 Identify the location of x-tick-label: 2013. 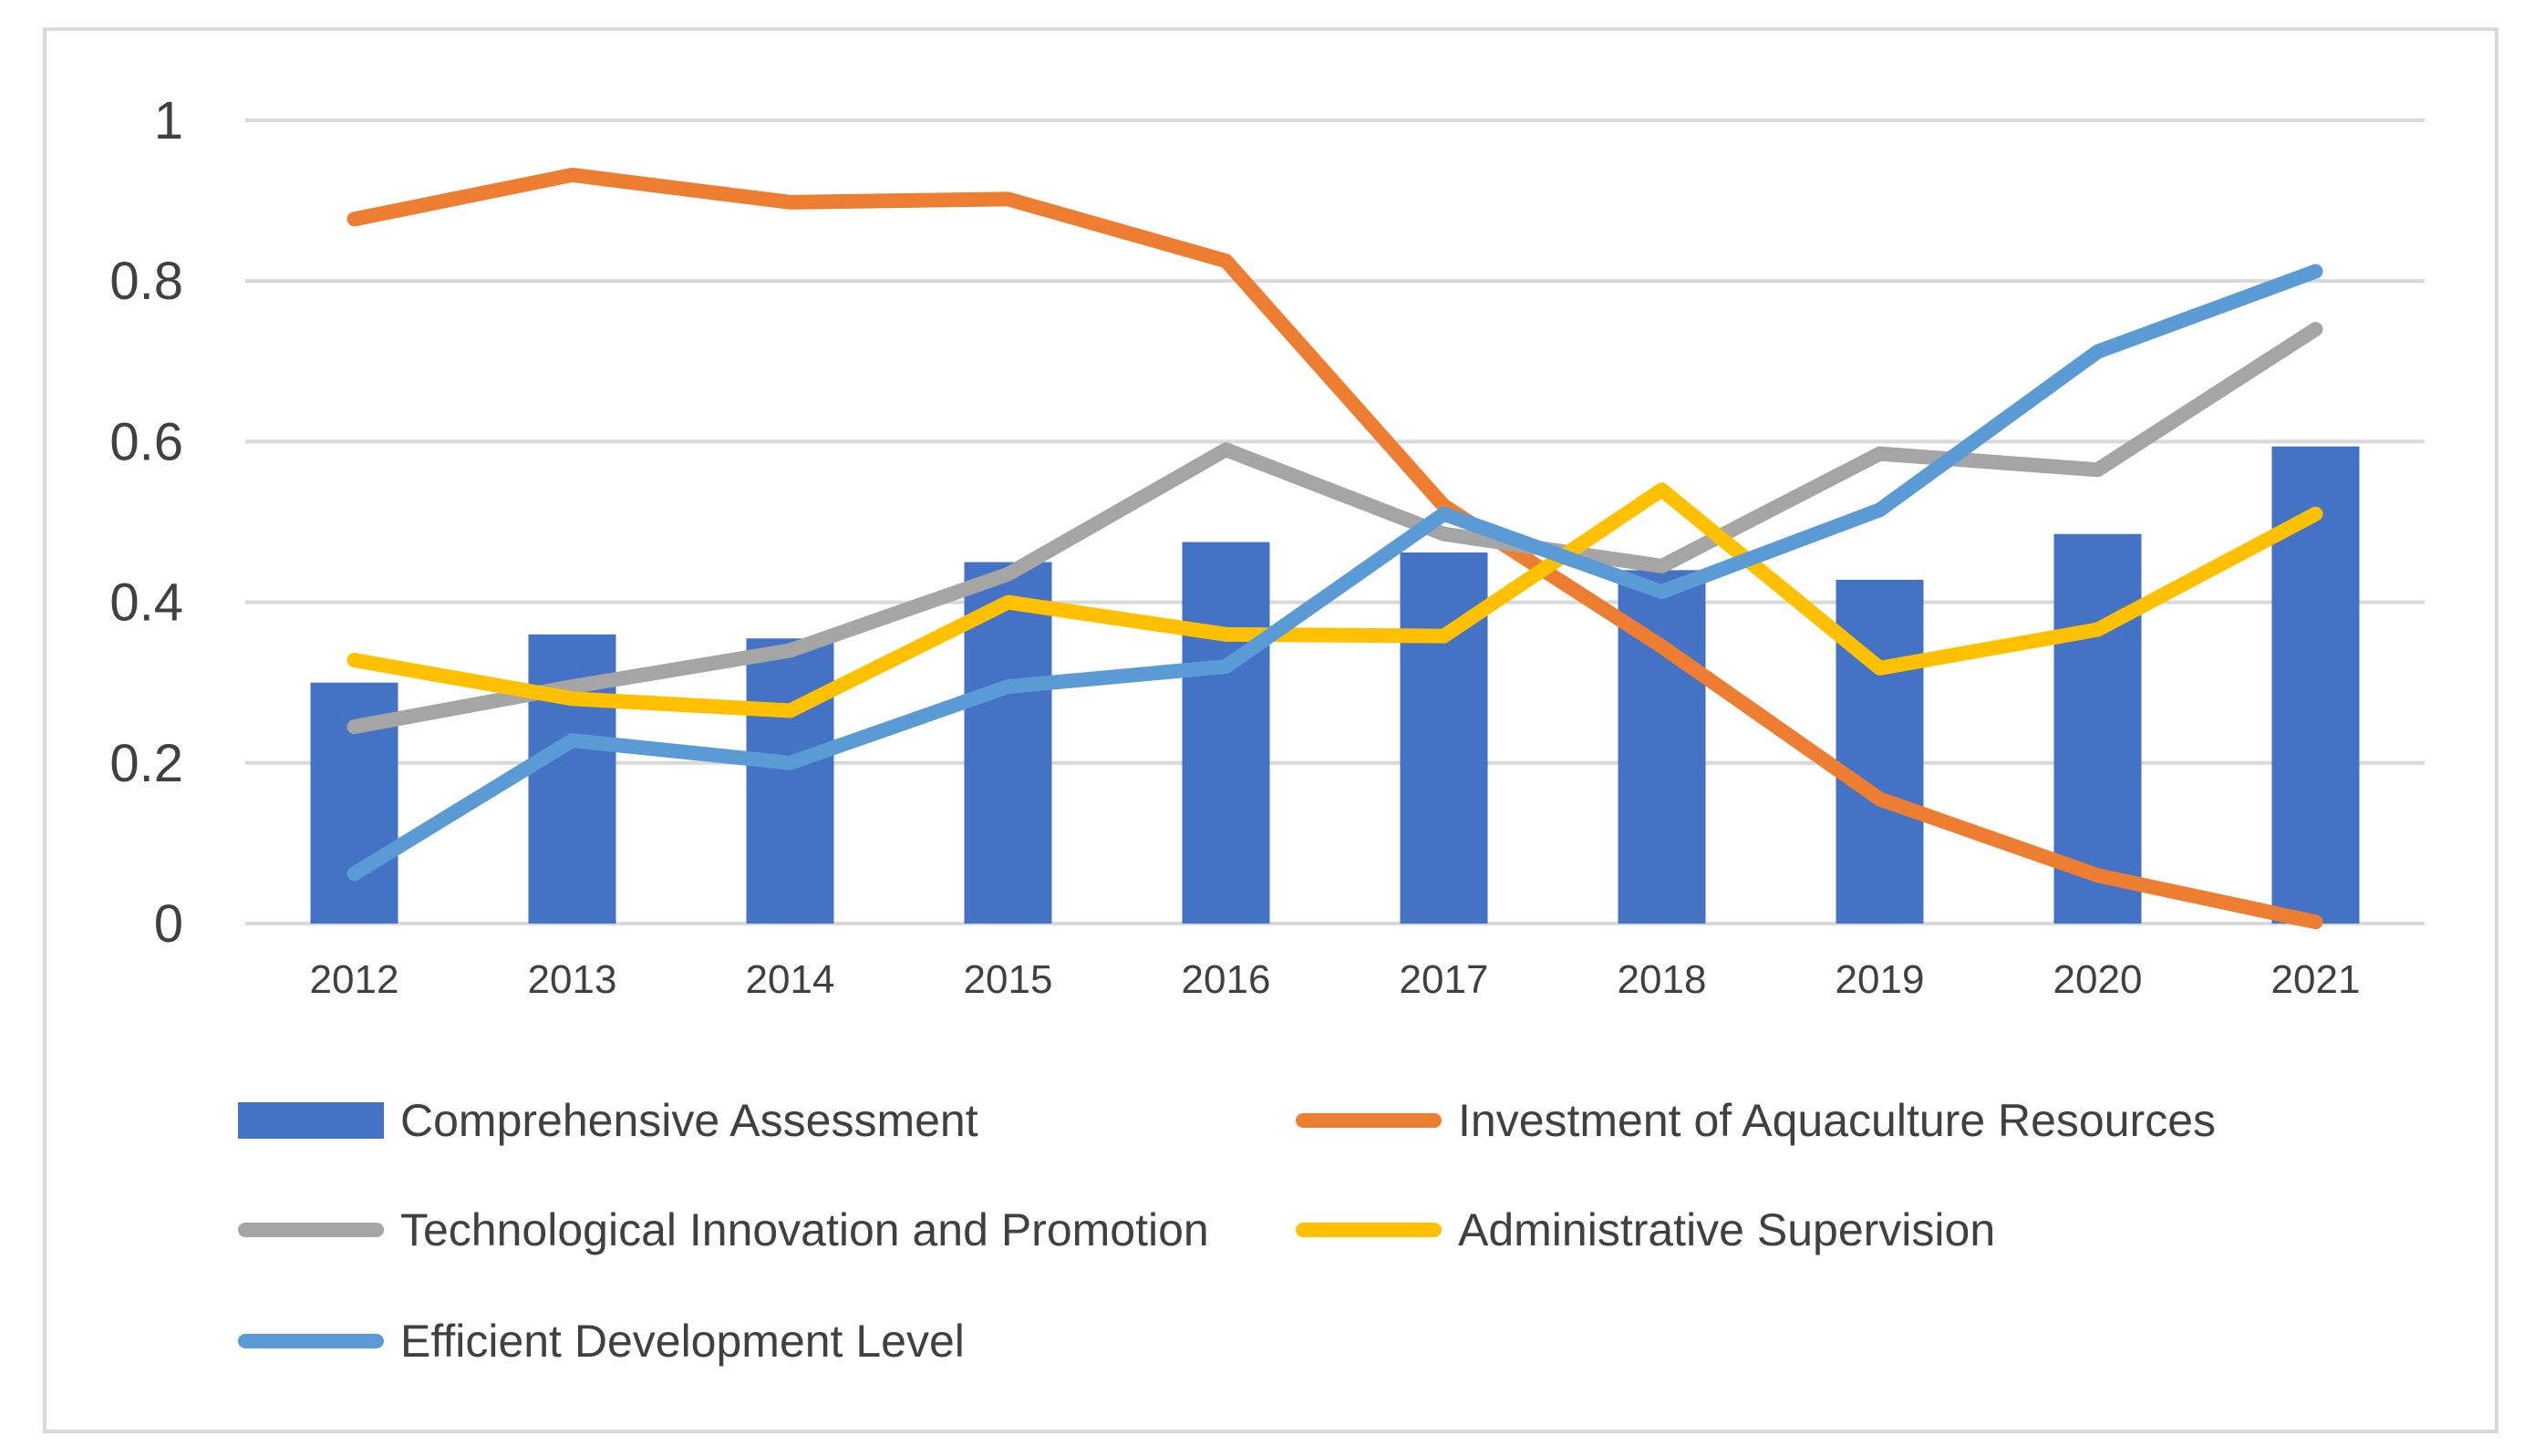
(572, 979).